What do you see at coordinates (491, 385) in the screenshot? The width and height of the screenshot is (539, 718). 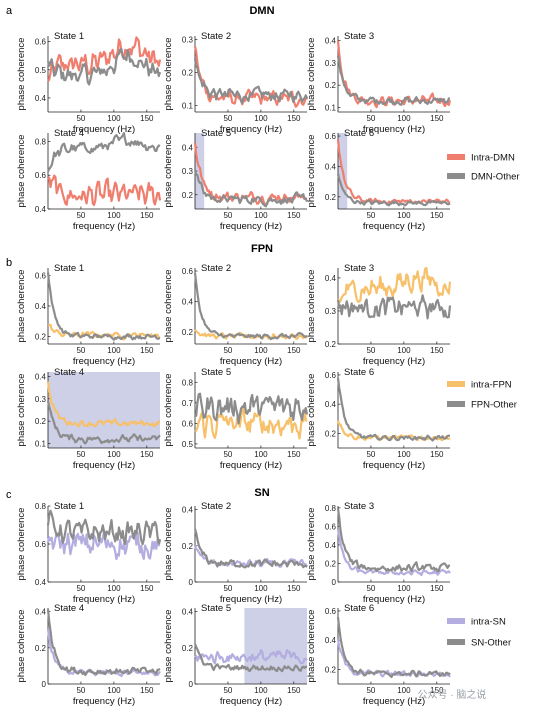 I see `legend-label-intra-fpn: intra-FPN` at bounding box center [491, 385].